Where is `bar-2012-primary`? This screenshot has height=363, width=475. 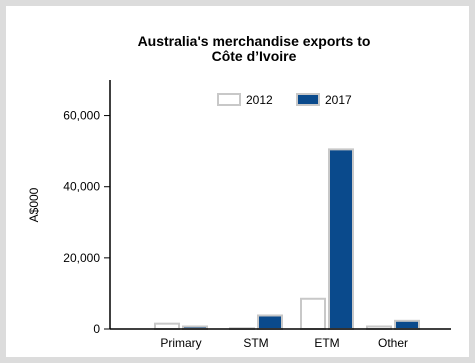 bar-2012-primary is located at coordinates (167, 326).